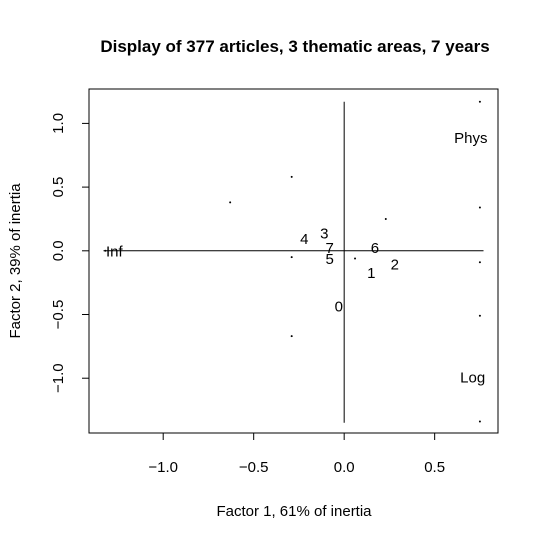 This screenshot has width=545, height=545. Describe the element at coordinates (330, 259) in the screenshot. I see `point-label: 5` at that location.